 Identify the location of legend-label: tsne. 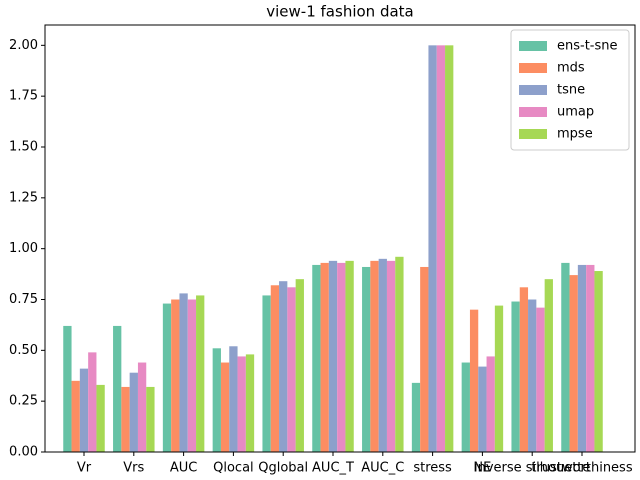
(571, 90).